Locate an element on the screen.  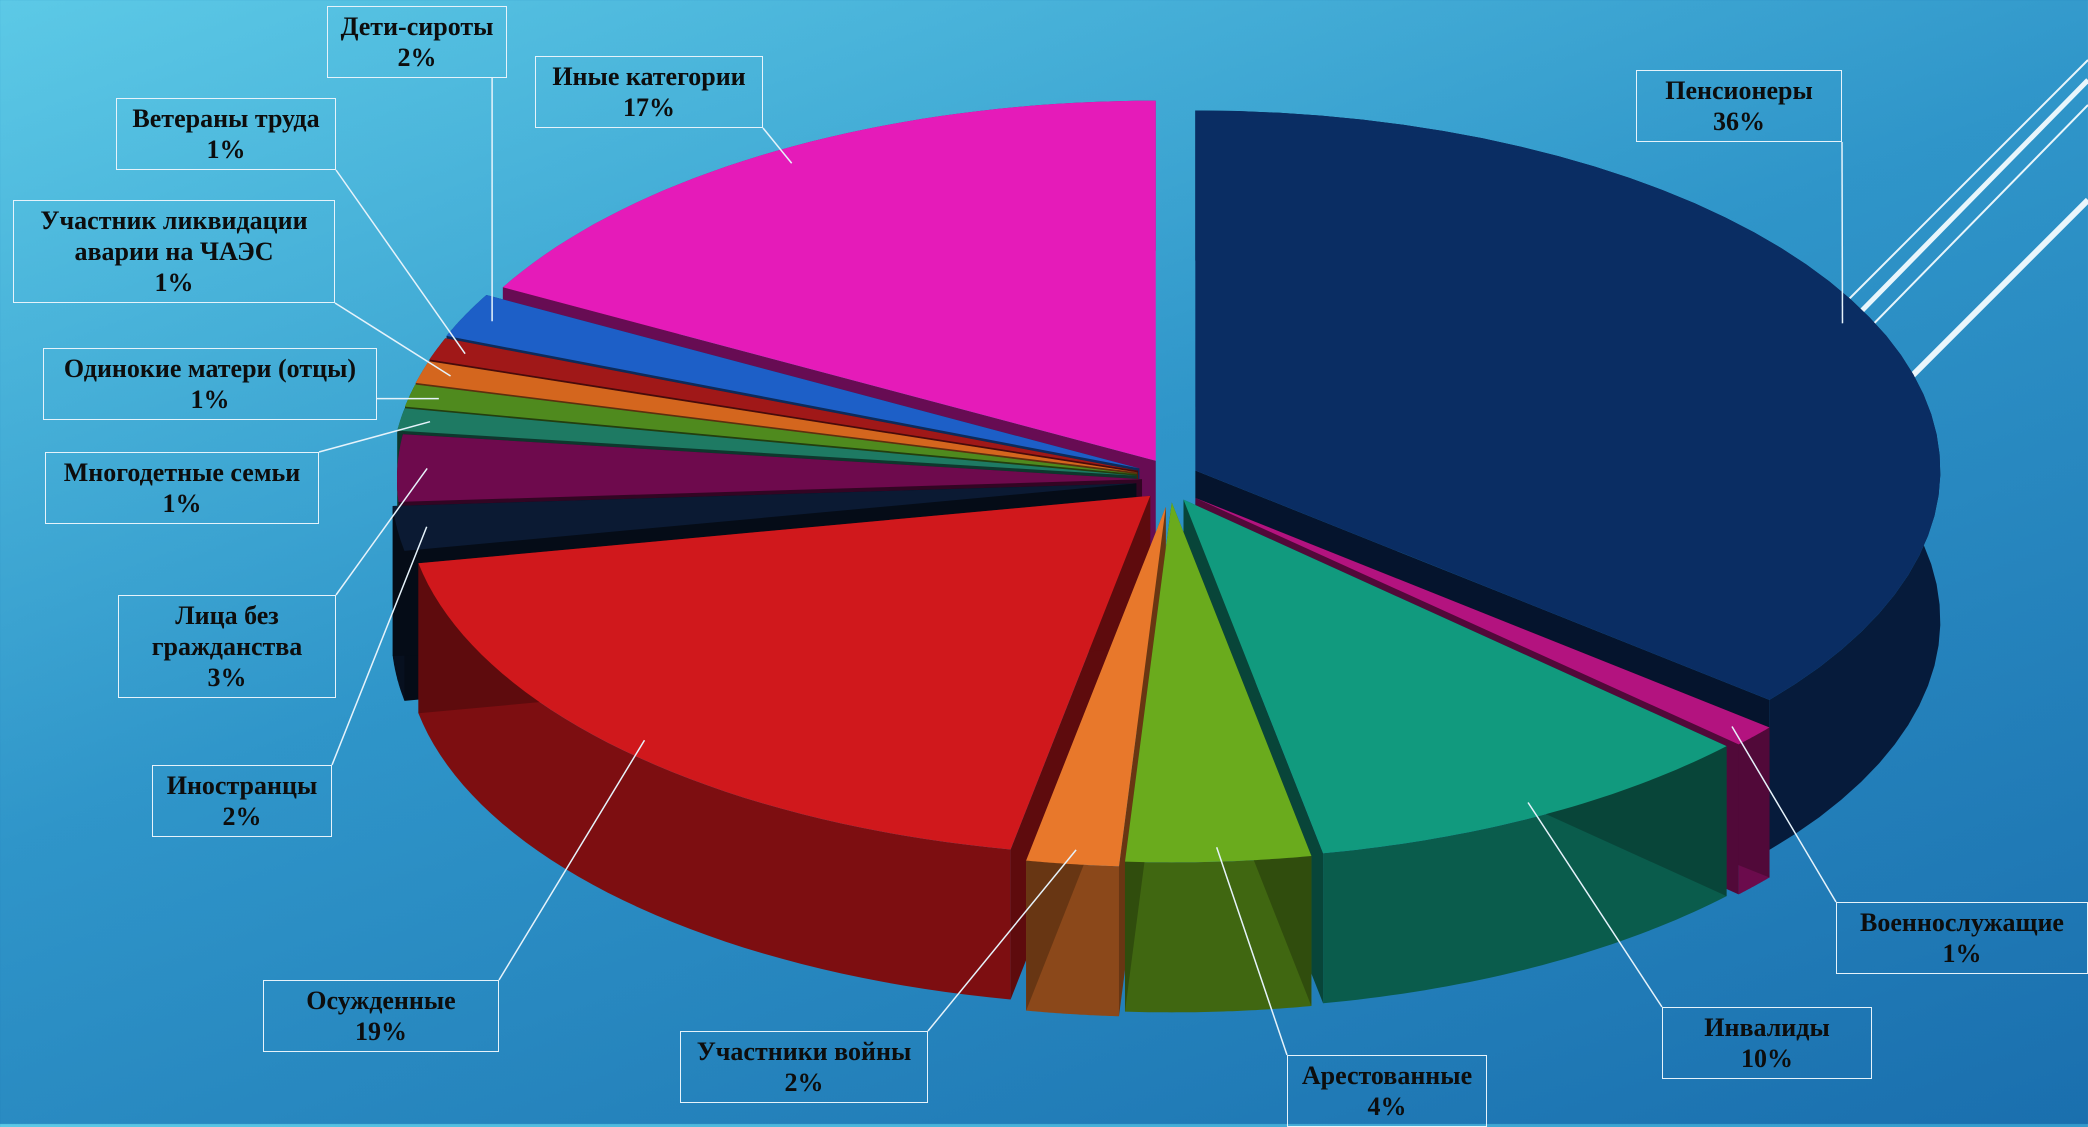
label-orphans: Дети-сироты 2% is located at coordinates (417, 42).